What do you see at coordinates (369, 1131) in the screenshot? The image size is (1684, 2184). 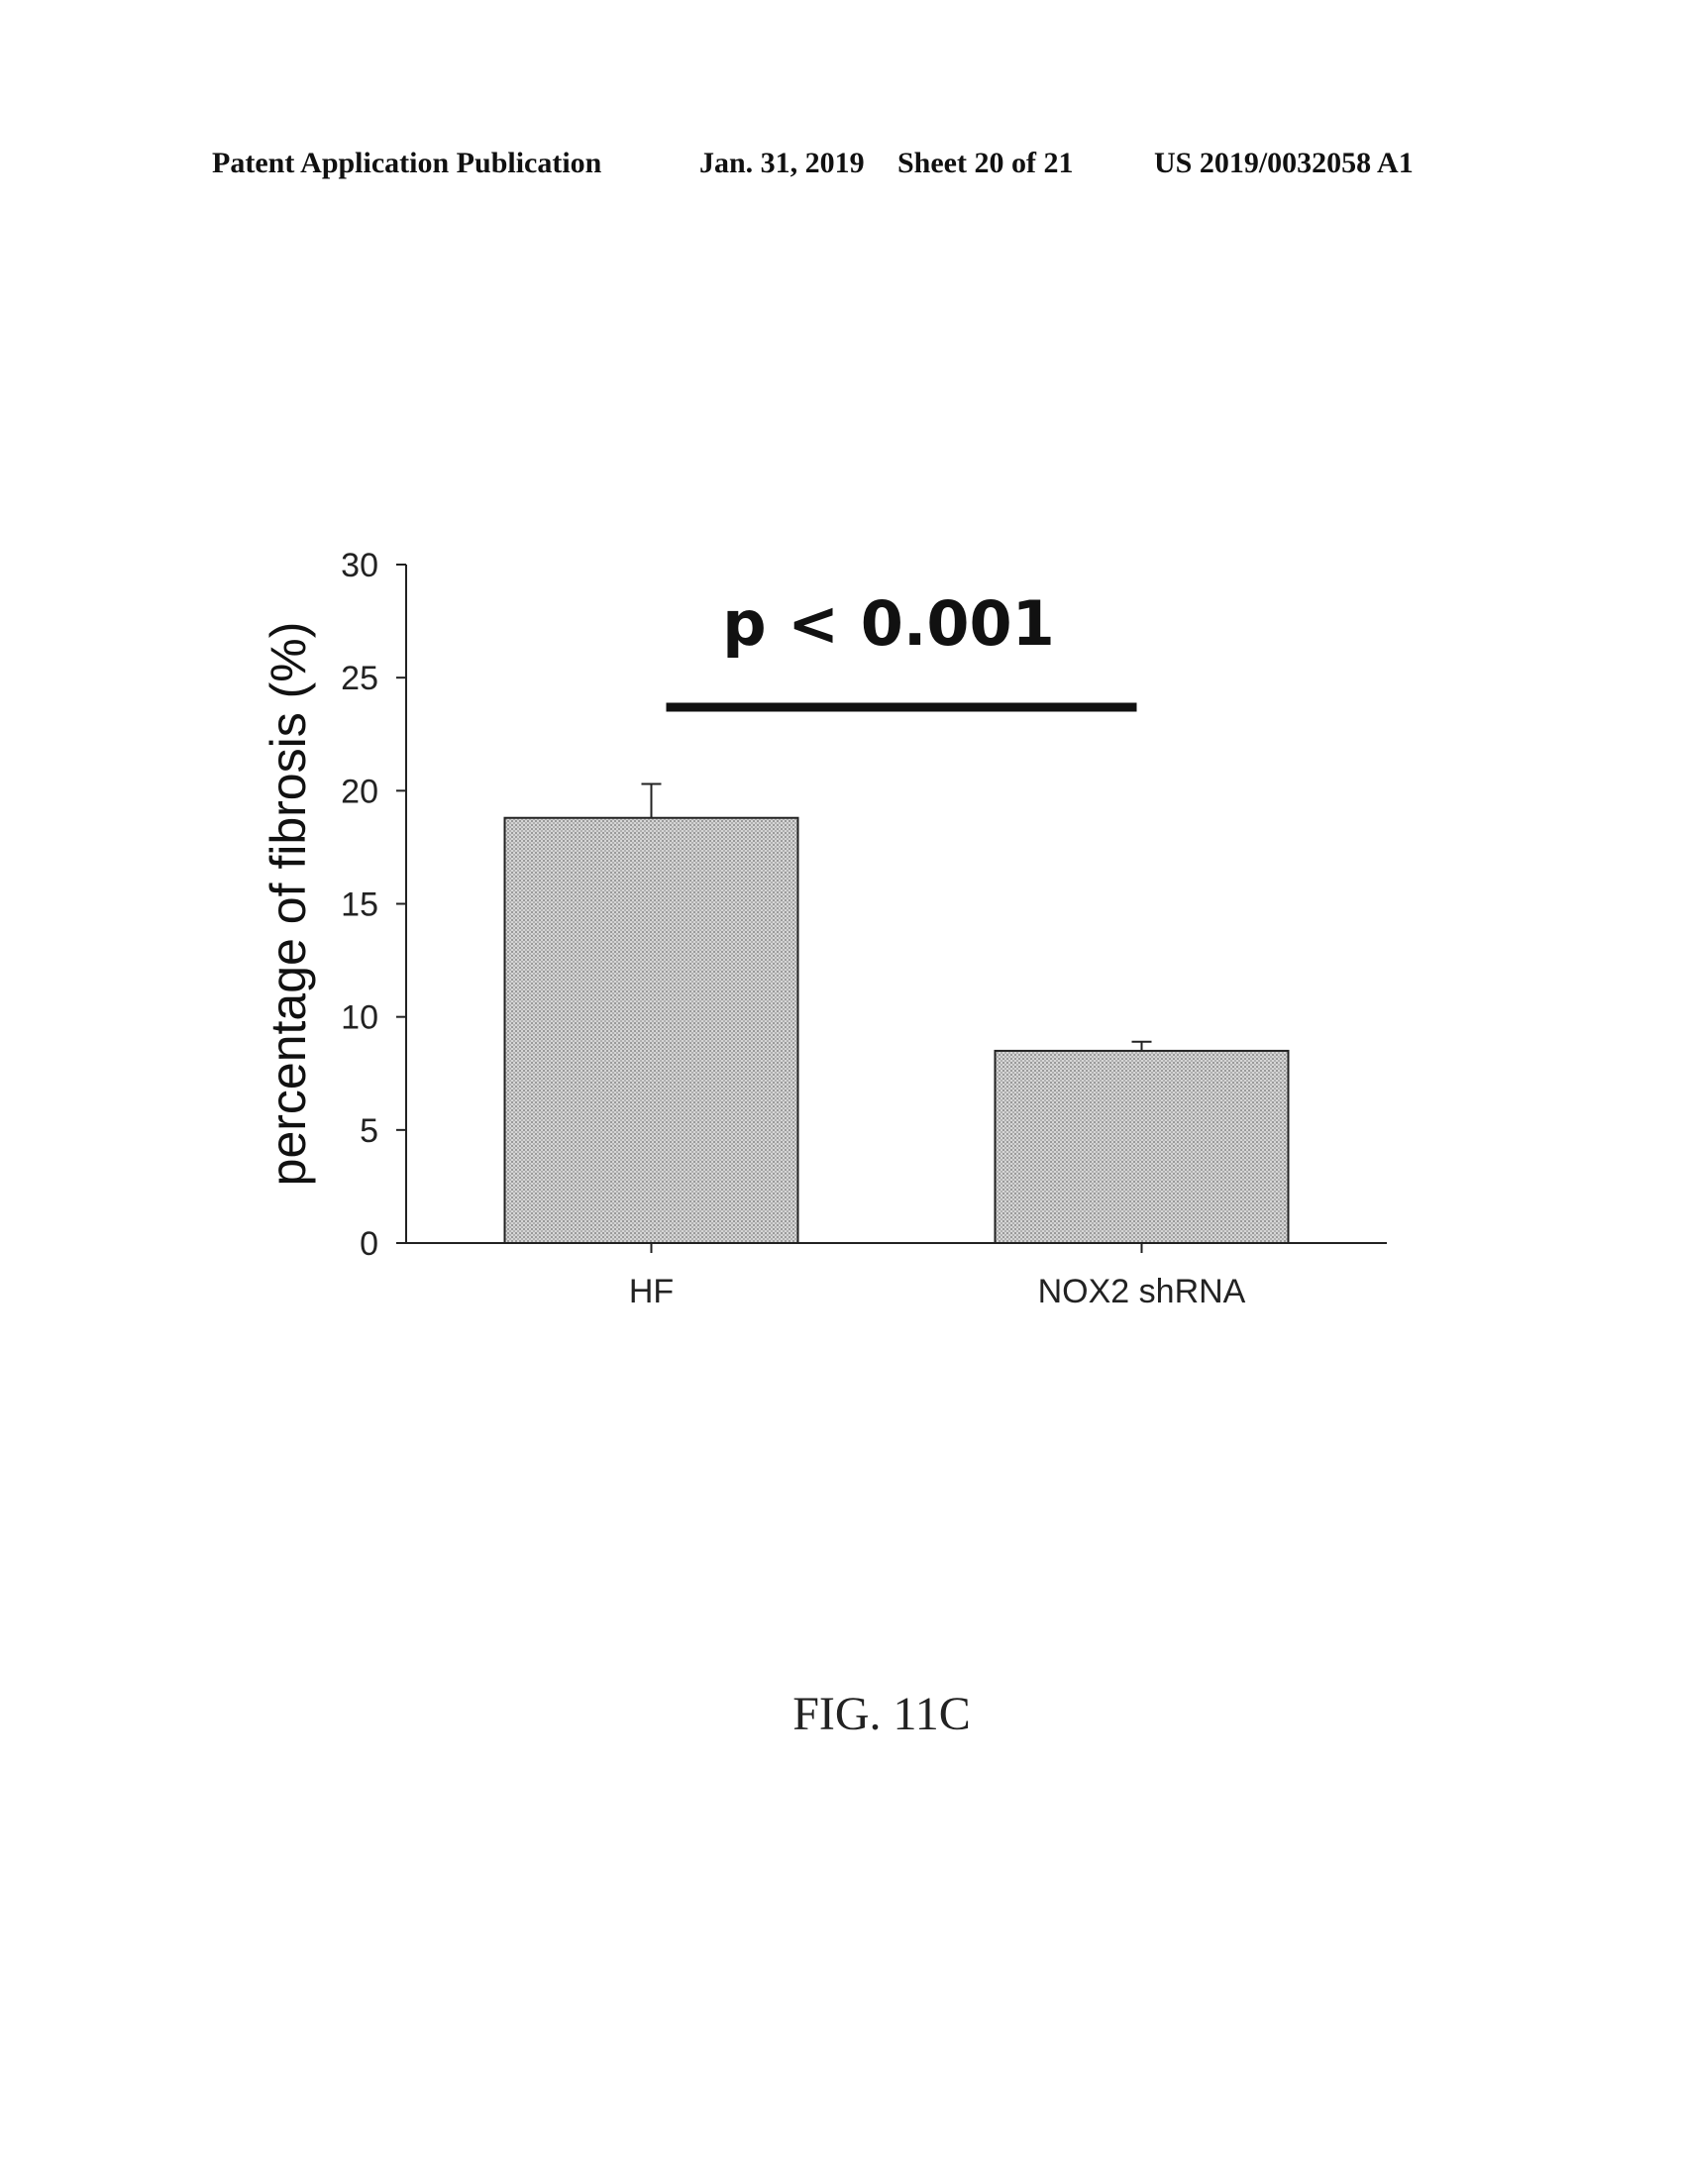 I see `y-tick-label: 5` at bounding box center [369, 1131].